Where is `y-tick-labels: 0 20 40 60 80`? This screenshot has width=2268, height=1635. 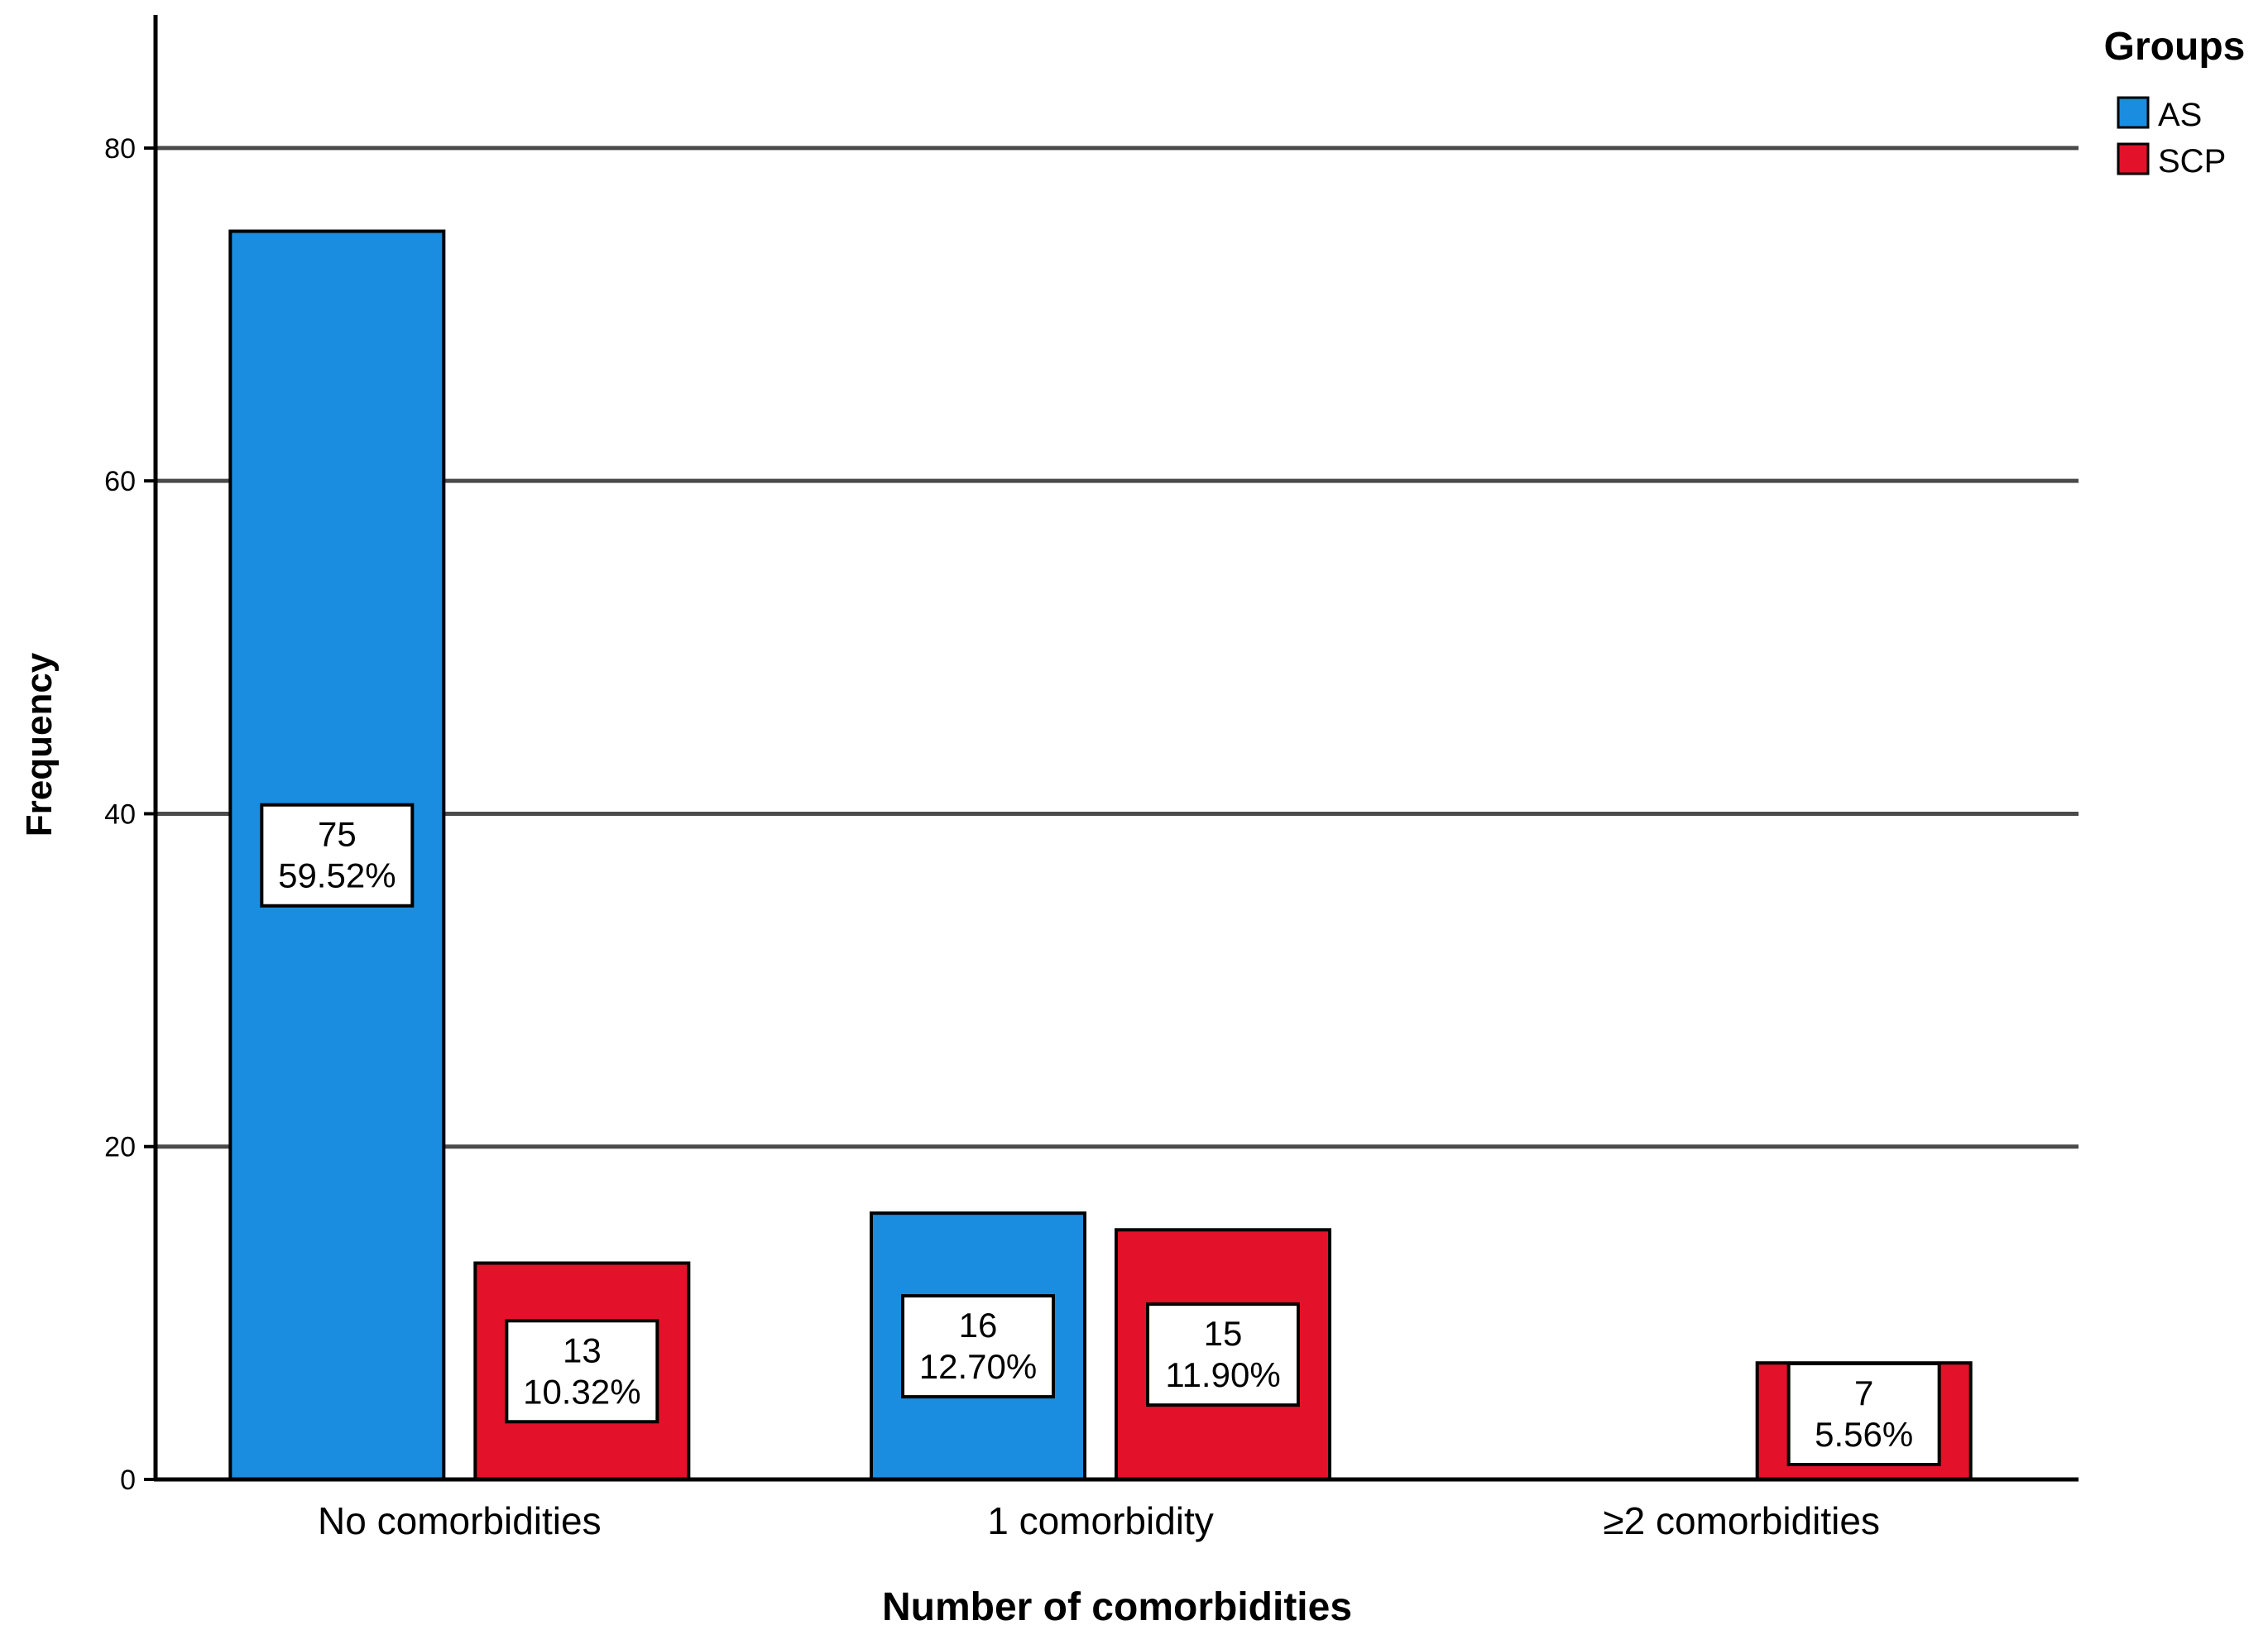 y-tick-labels: 0 20 40 60 80 is located at coordinates (130, 814).